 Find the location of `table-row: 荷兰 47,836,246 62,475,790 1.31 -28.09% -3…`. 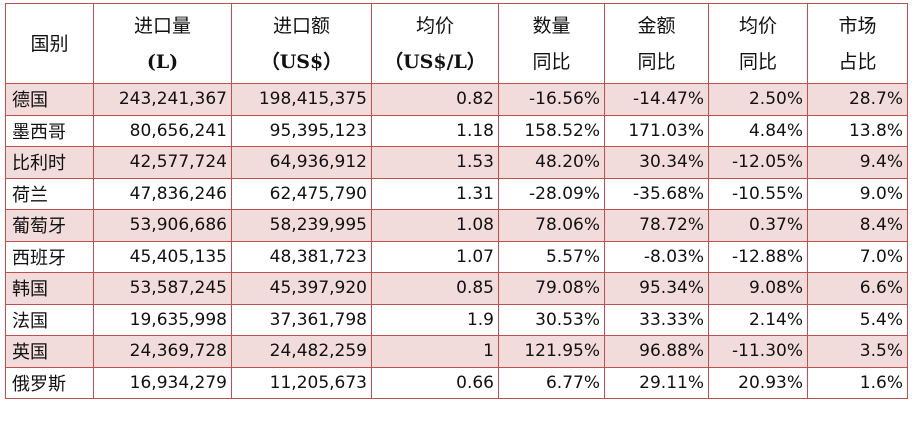

table-row: 荷兰 47,836,246 62,475,790 1.31 -28.09% -3… is located at coordinates (456, 193).